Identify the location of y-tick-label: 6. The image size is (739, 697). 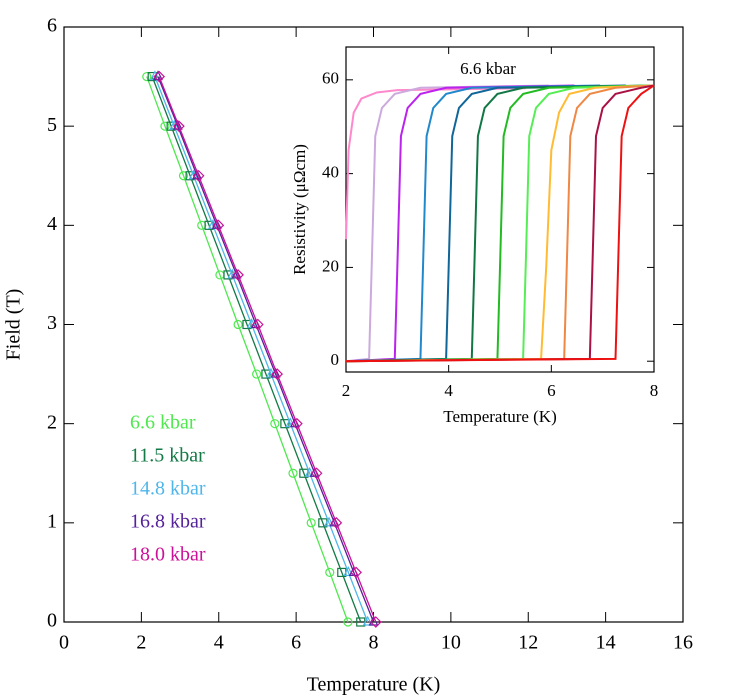
(52, 26).